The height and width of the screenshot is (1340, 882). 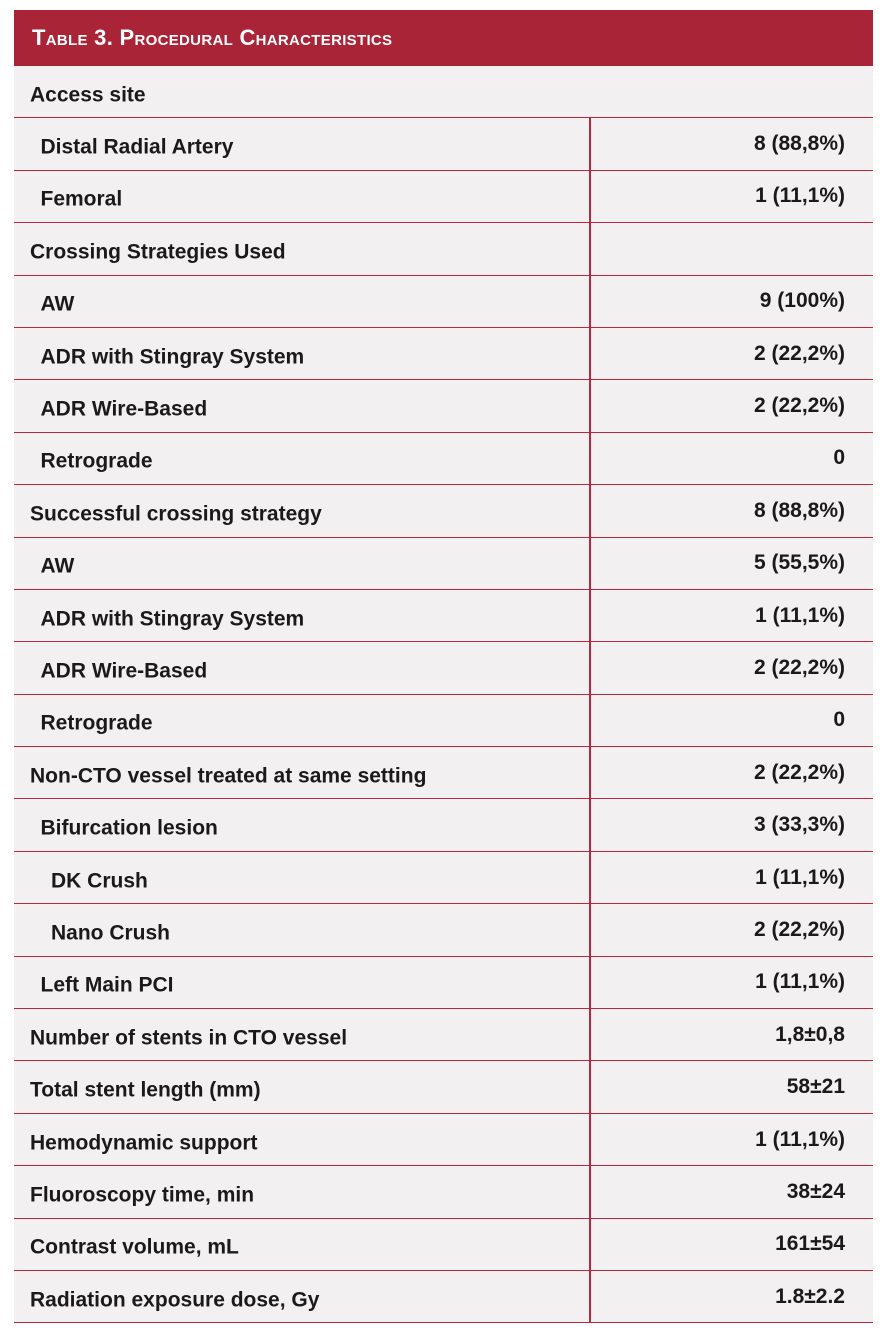 What do you see at coordinates (443, 1297) in the screenshot?
I see `table-row: Radiation exposure dose, Gy 1.8±2.2` at bounding box center [443, 1297].